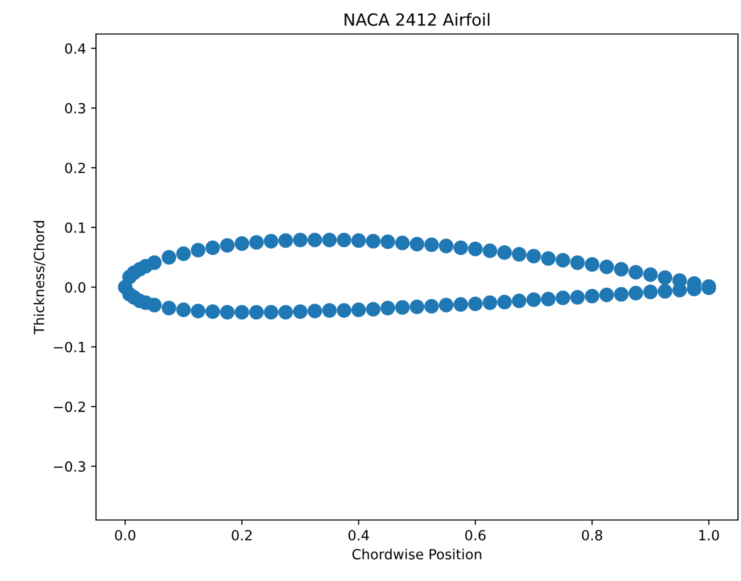  What do you see at coordinates (592, 535) in the screenshot?
I see `x-tick-label: 0.8` at bounding box center [592, 535].